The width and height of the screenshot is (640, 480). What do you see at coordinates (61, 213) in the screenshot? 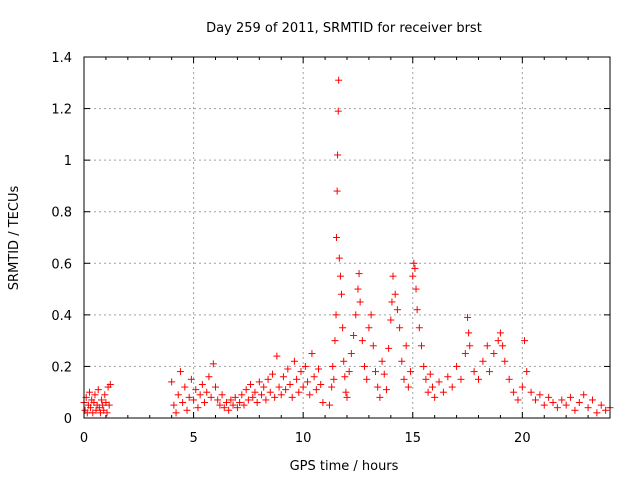
I see `y-tick-label: 0.8` at bounding box center [61, 213].